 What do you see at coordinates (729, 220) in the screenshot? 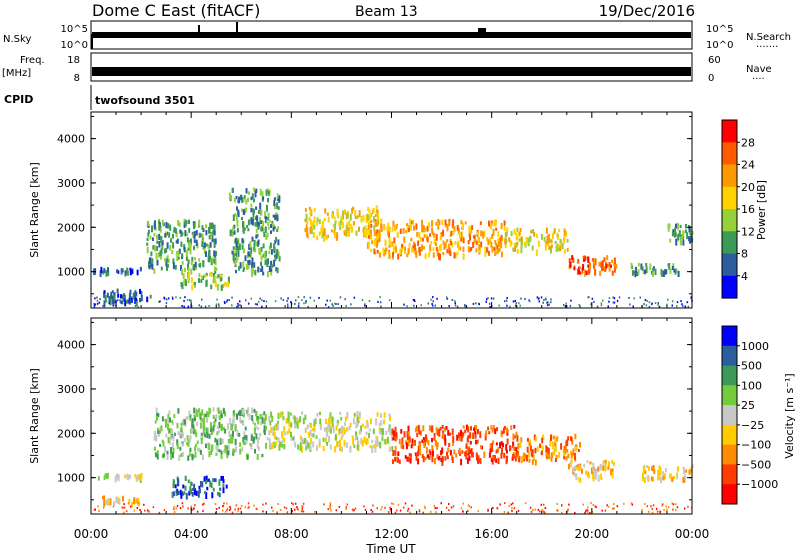
I see `colorbar-swatch` at bounding box center [729, 220].